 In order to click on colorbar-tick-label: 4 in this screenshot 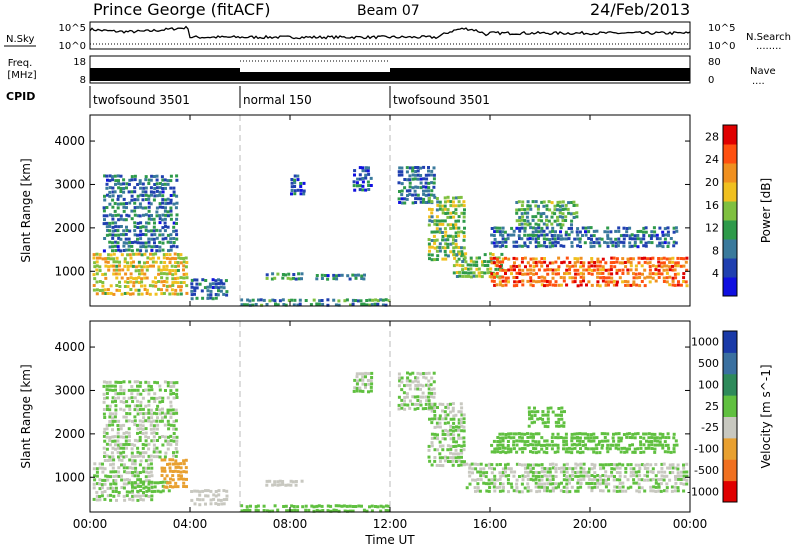, I will do `click(715, 273)`.